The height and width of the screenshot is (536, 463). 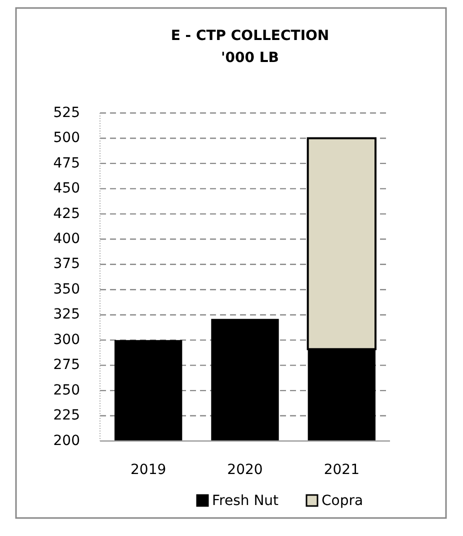 What do you see at coordinates (66, 238) in the screenshot?
I see `y-tick-label: 400` at bounding box center [66, 238].